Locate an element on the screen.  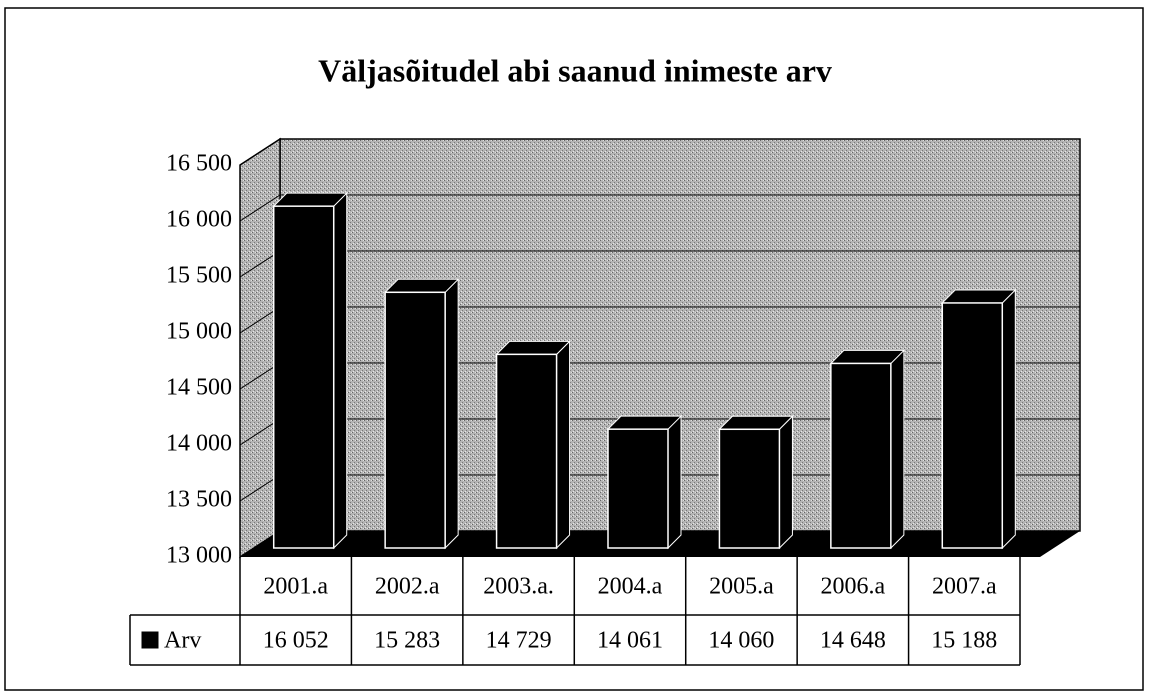
table-value: 14 729 is located at coordinates (519, 641).